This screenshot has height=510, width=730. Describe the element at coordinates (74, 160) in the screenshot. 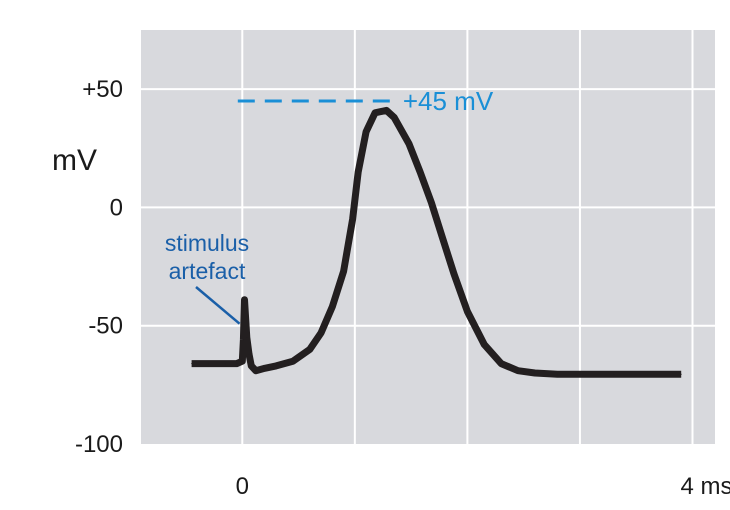

I see `y-axis-unit-label: mV` at that location.